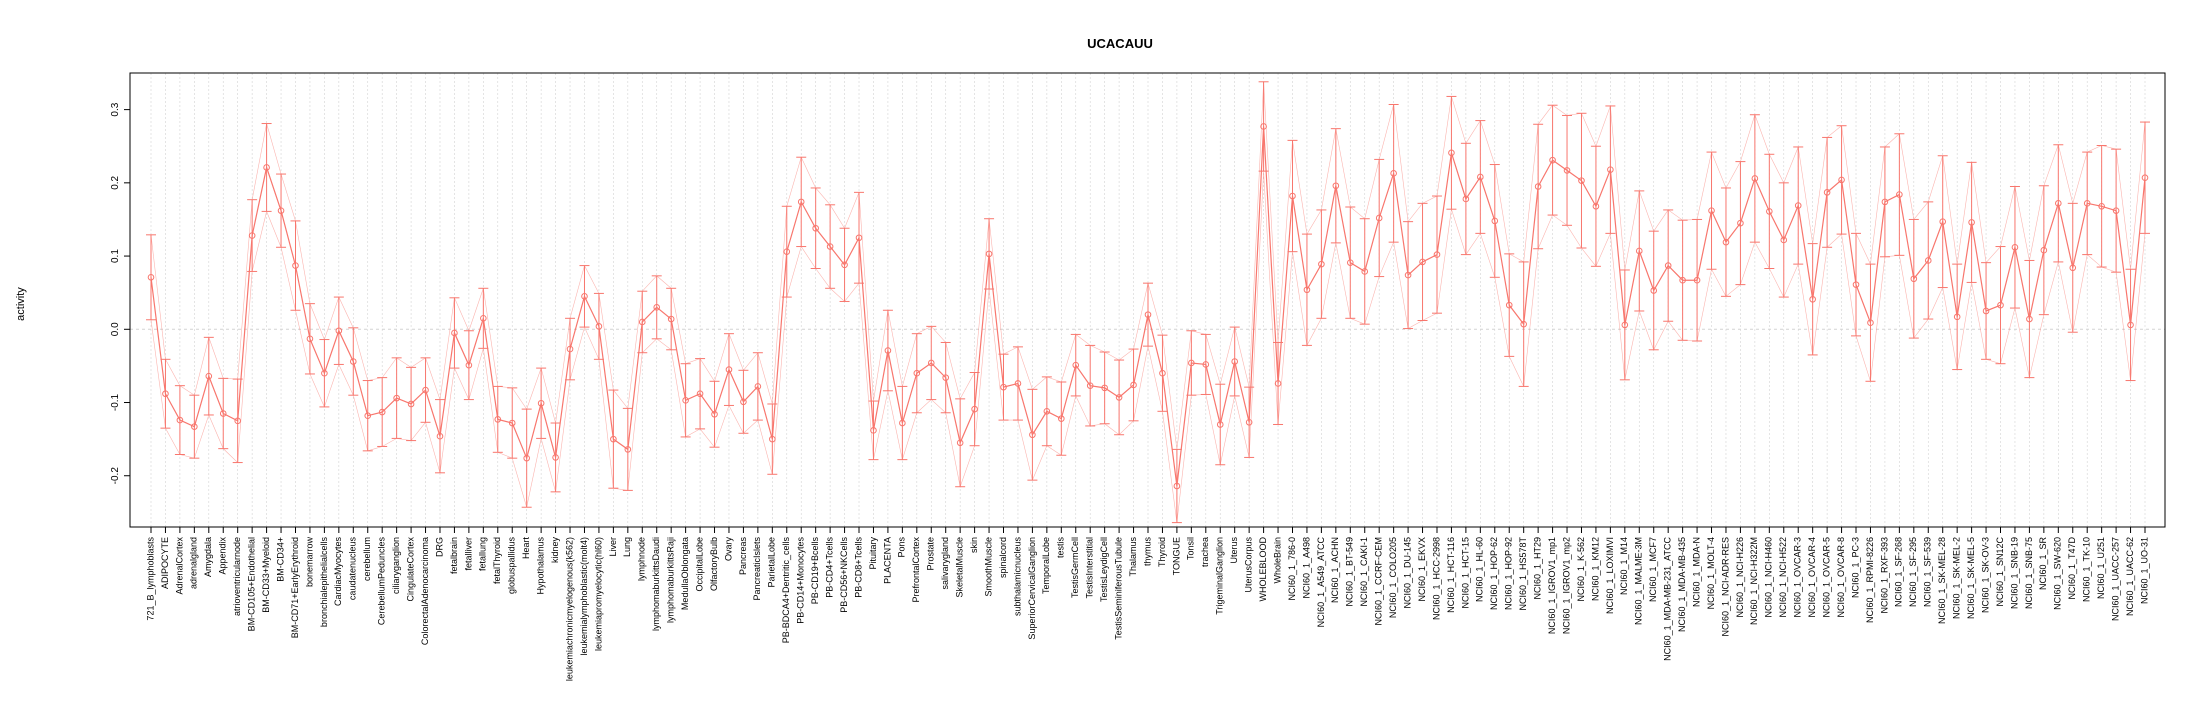  I want to click on x-tick-label: trachea, so click(1205, 552).